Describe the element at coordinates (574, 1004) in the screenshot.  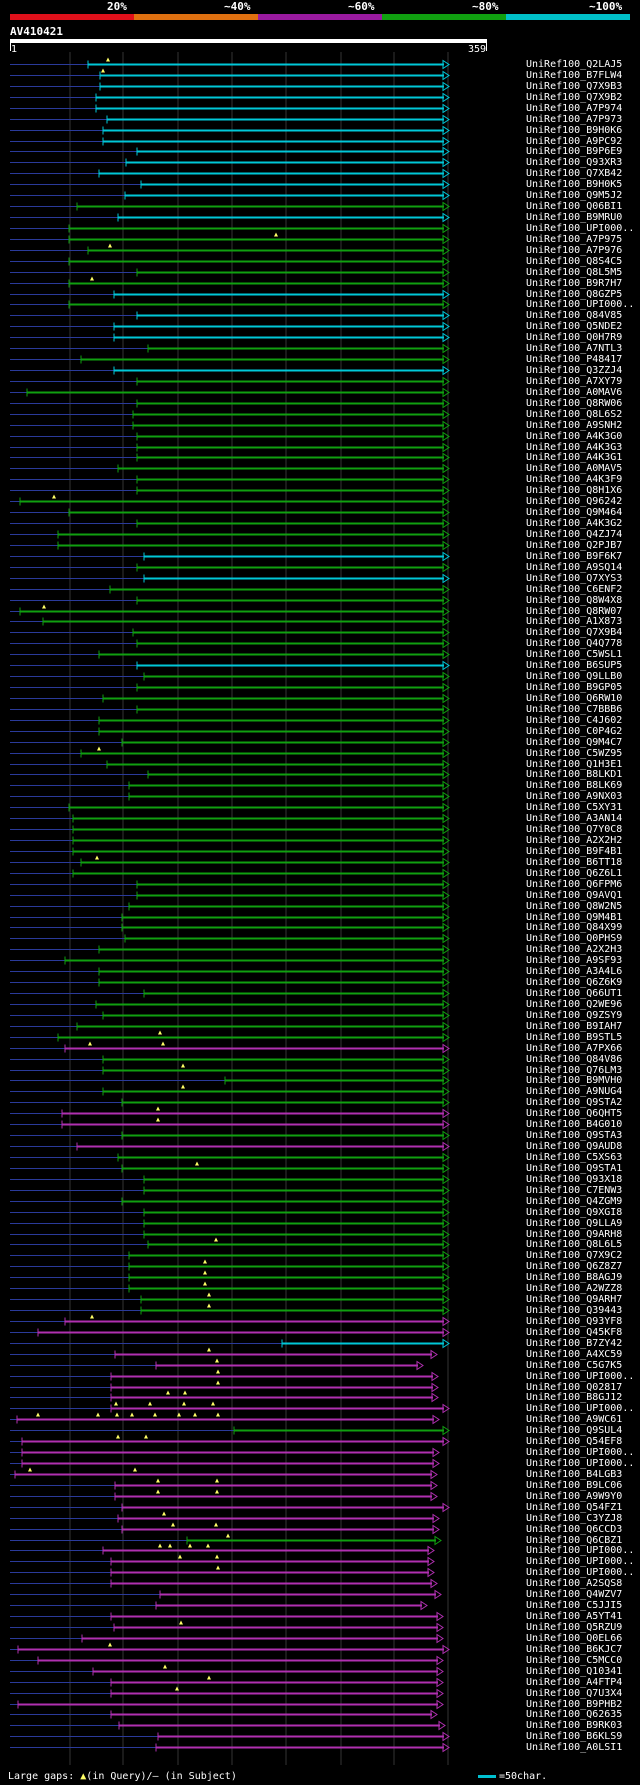
I see `hit-label: UniRef100_Q2WE96` at that location.